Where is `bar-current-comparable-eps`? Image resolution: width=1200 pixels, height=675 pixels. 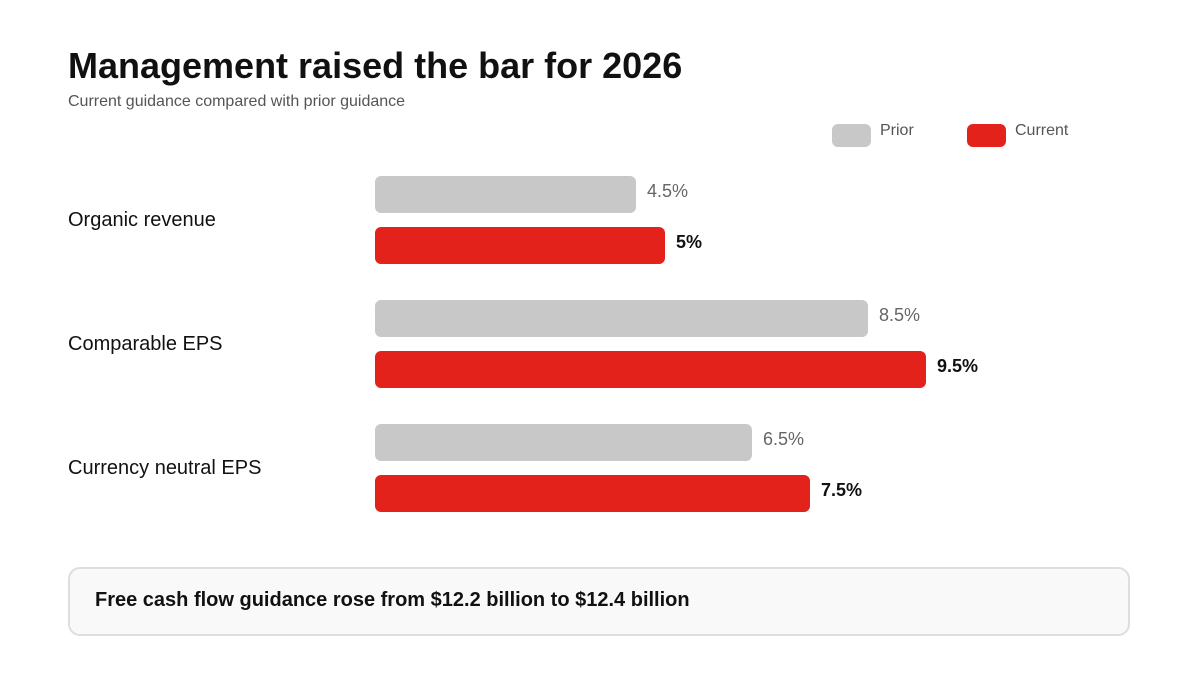 bar-current-comparable-eps is located at coordinates (650, 369).